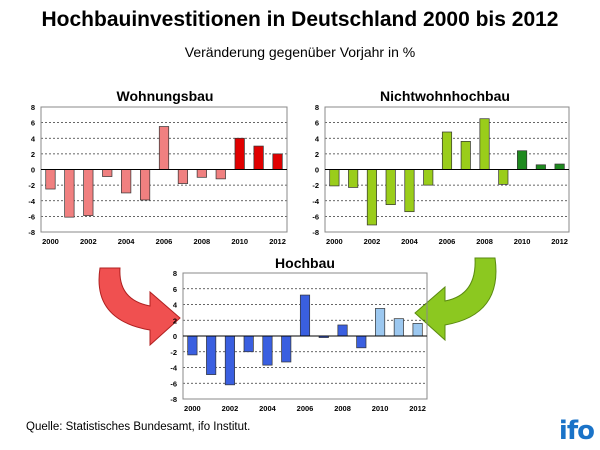  Describe the element at coordinates (445, 96) in the screenshot. I see `chart-title: Nichtwohnhochbau` at that location.